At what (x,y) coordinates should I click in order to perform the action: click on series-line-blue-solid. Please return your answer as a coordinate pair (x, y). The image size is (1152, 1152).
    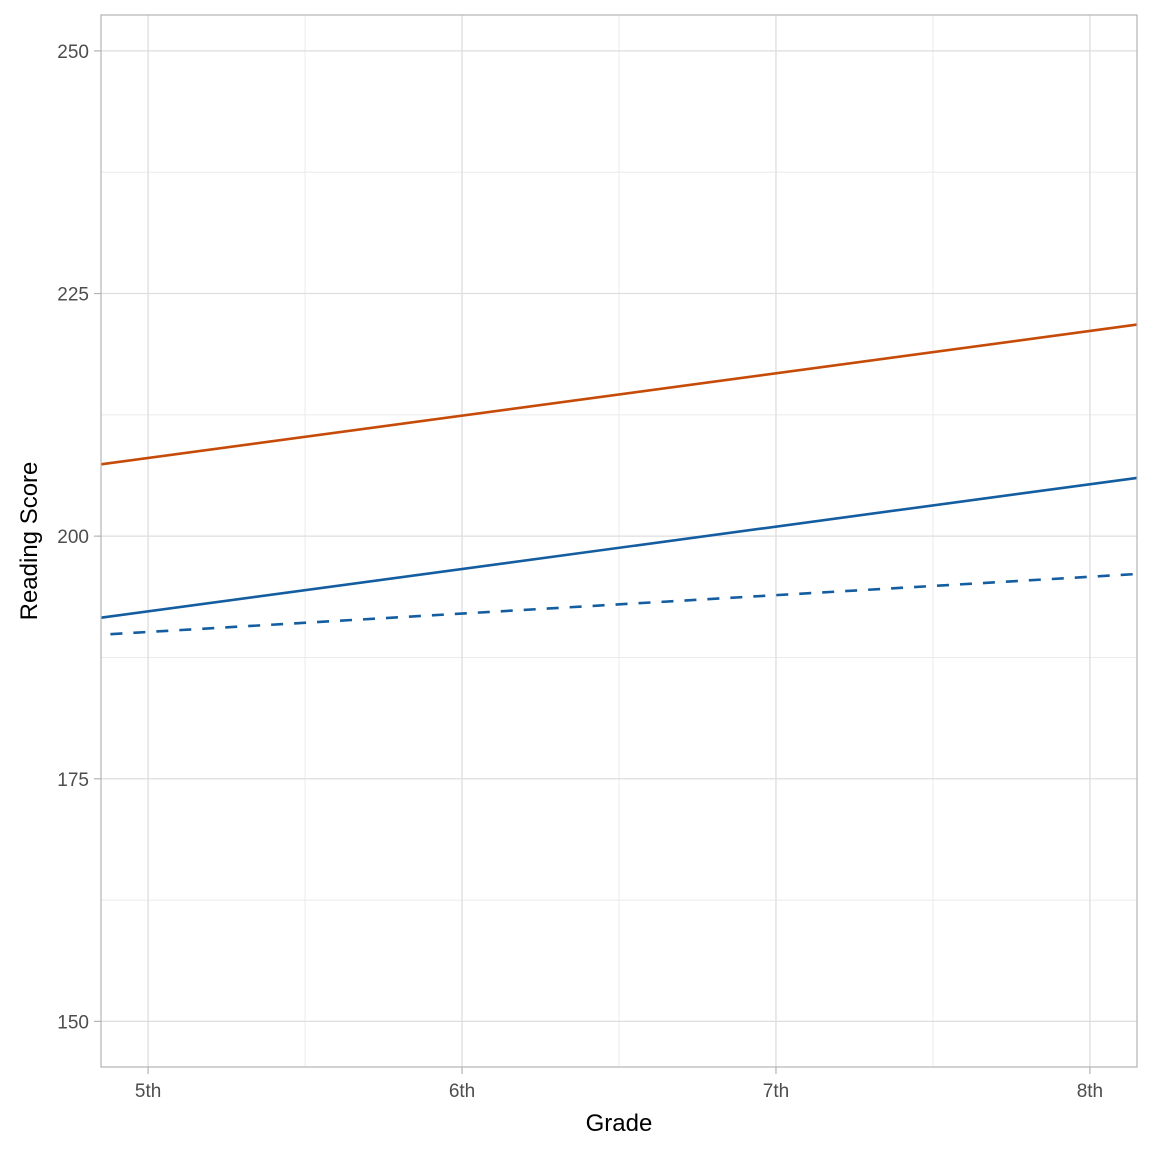
    Looking at the image, I should click on (619, 547).